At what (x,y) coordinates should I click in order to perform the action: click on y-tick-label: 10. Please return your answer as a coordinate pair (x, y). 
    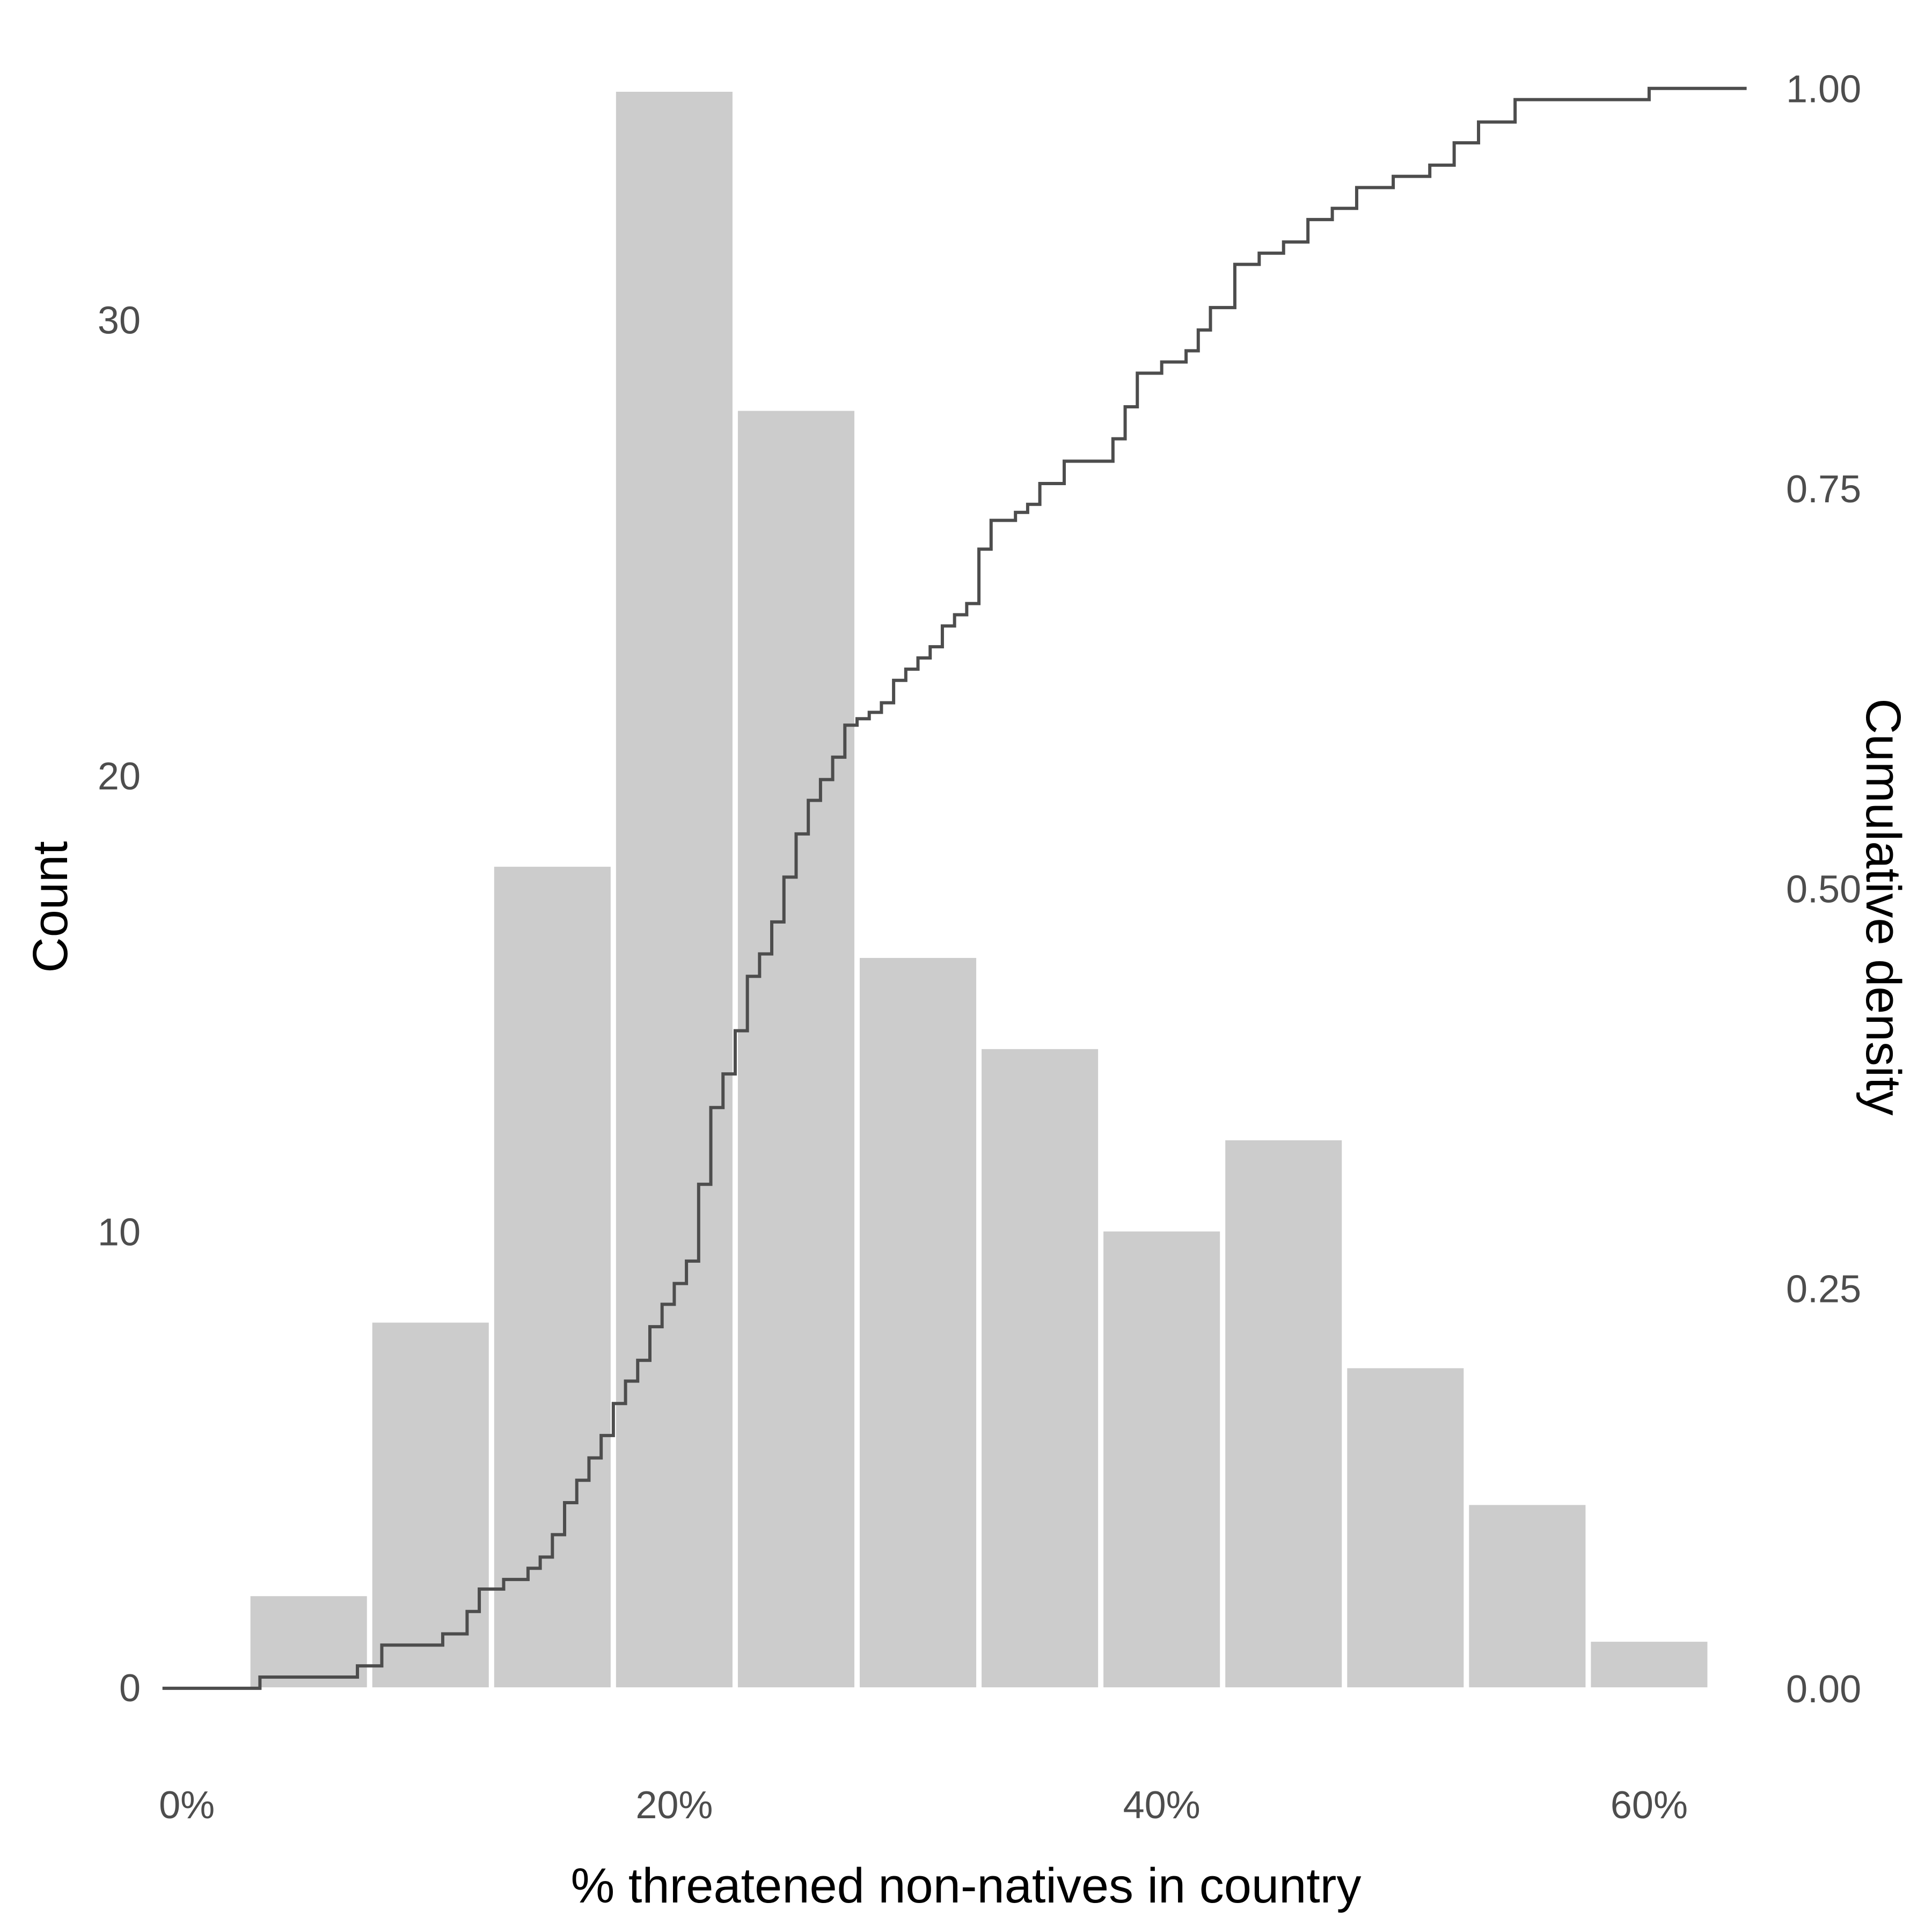
    Looking at the image, I should click on (119, 1232).